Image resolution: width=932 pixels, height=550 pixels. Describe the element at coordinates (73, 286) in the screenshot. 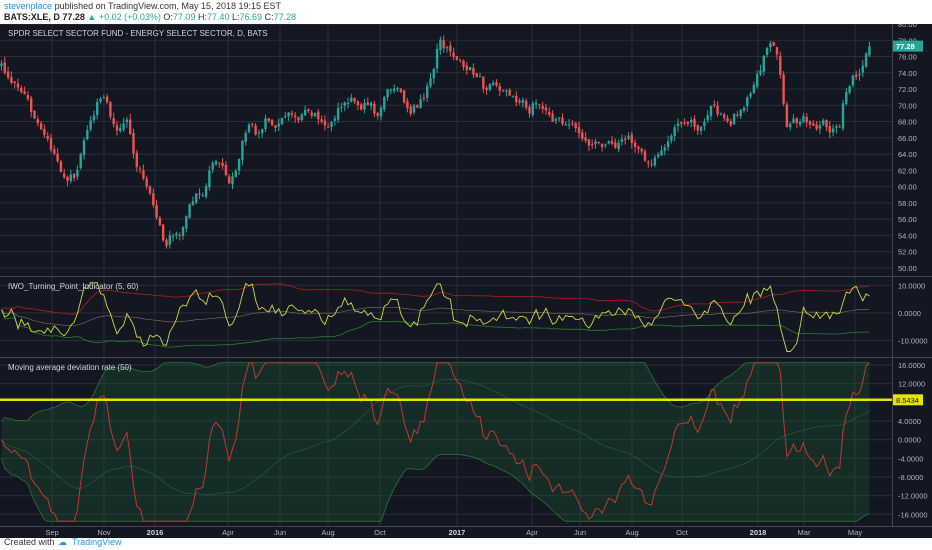

I see `iwo-pane-title: IWO_Turning_Point_Indicator (5, 60)` at that location.